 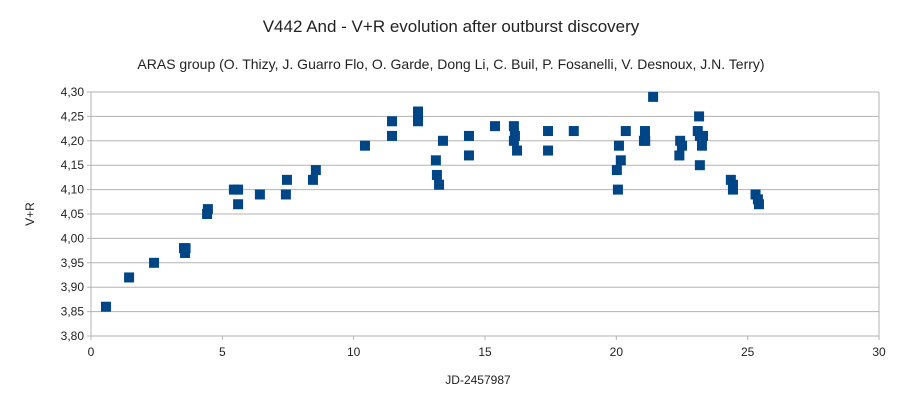 I want to click on x-tick-label: 15, so click(x=485, y=352).